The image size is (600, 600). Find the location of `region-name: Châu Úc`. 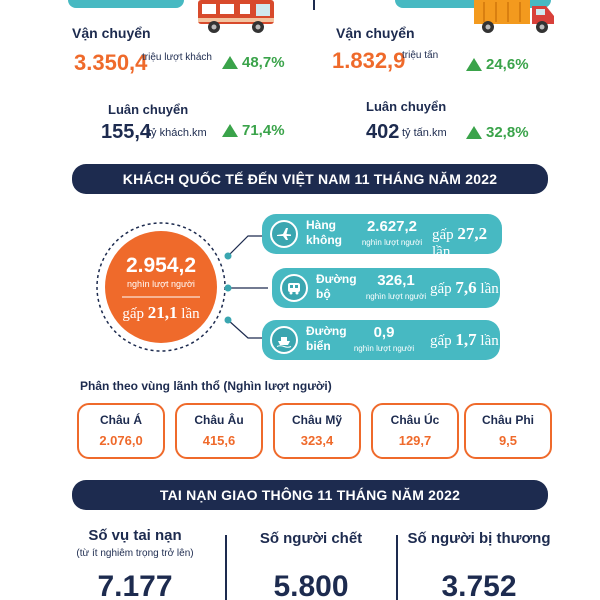

region-name: Châu Úc is located at coordinates (415, 420).